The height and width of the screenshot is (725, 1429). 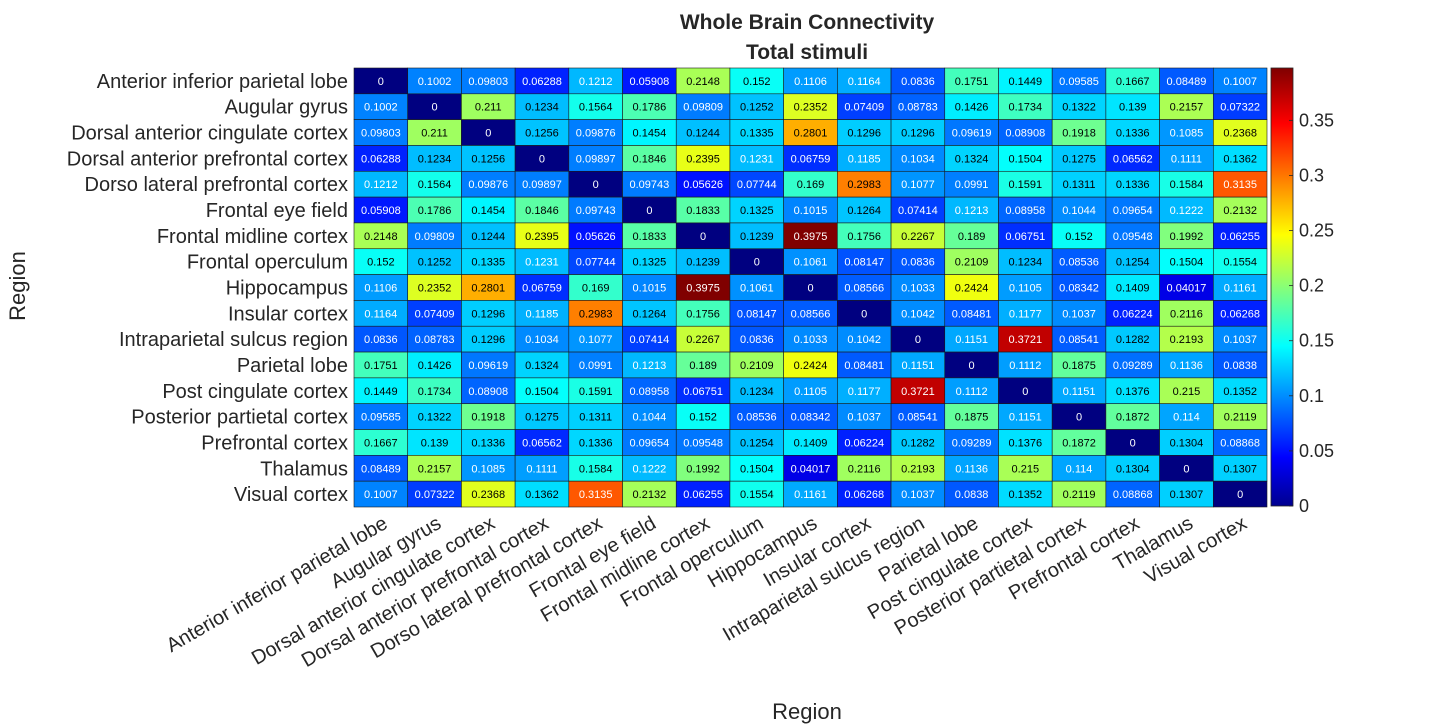 What do you see at coordinates (541, 469) in the screenshot?
I see `cell-value-label: 0.1111` at bounding box center [541, 469].